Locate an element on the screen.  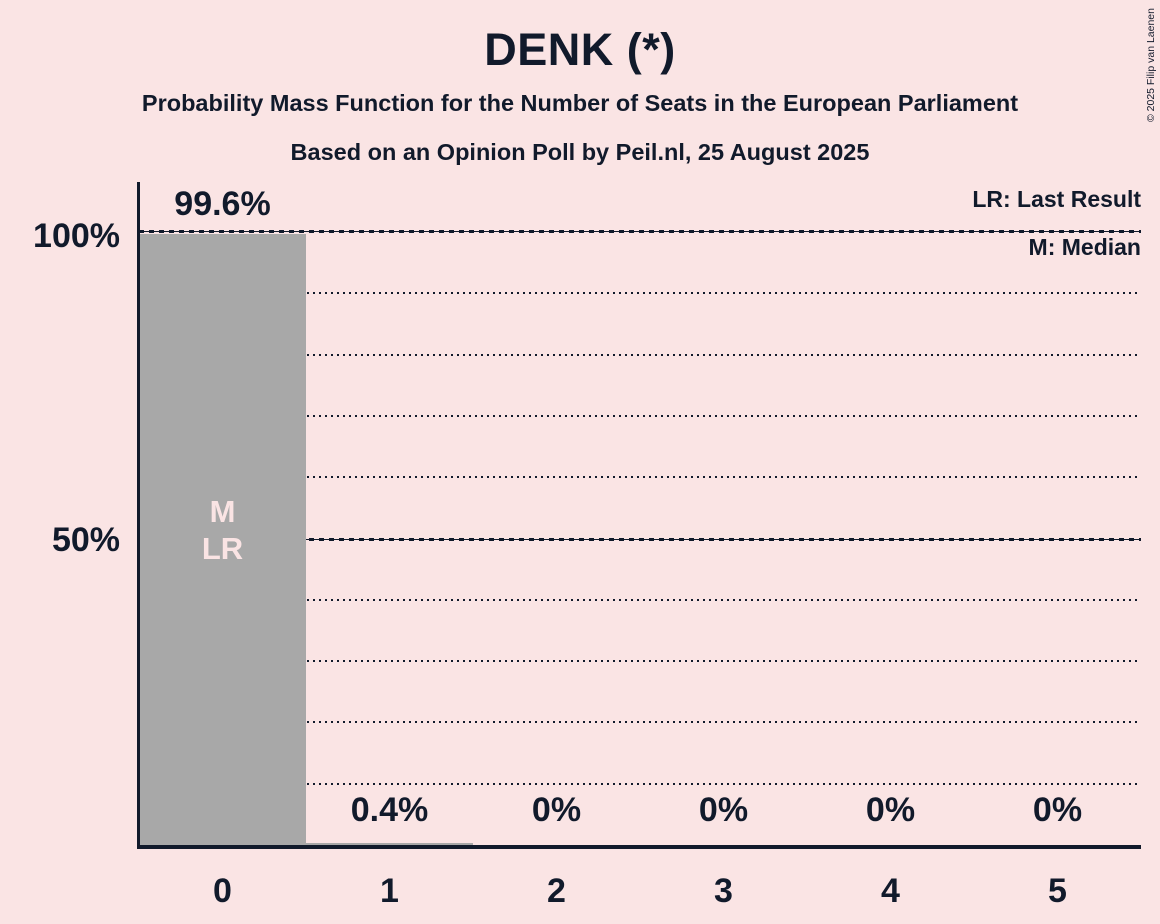
median-last-result-marker: M LR is located at coordinates (222, 530).